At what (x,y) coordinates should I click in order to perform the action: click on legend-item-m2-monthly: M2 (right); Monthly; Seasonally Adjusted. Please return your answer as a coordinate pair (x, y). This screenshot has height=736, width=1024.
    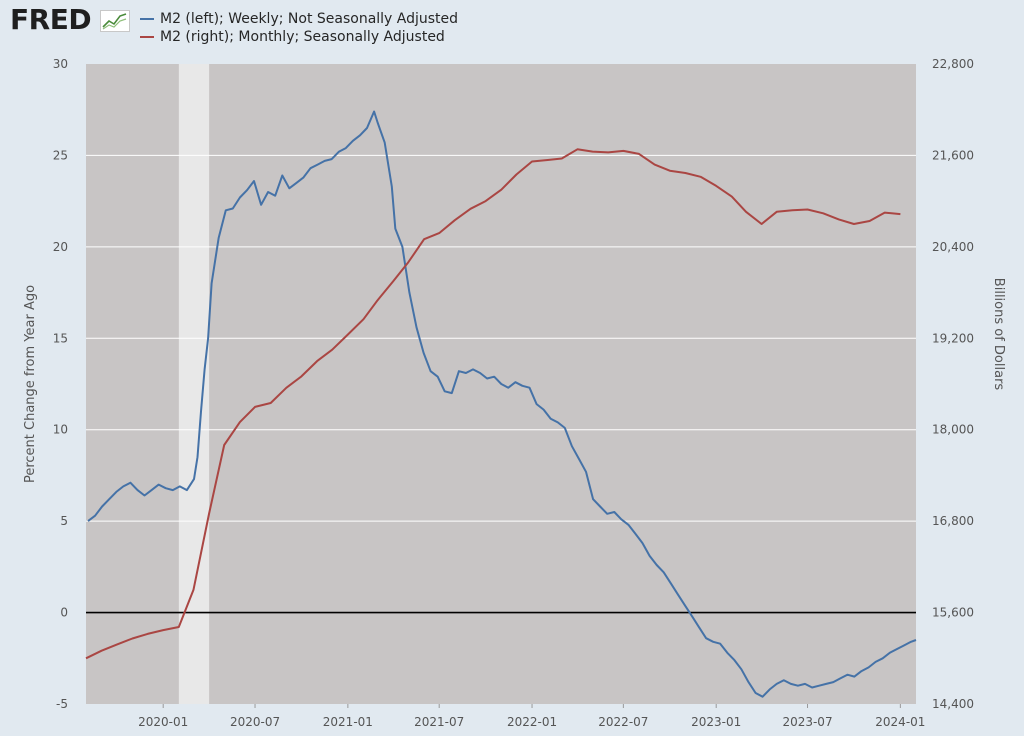
    Looking at the image, I should click on (292, 37).